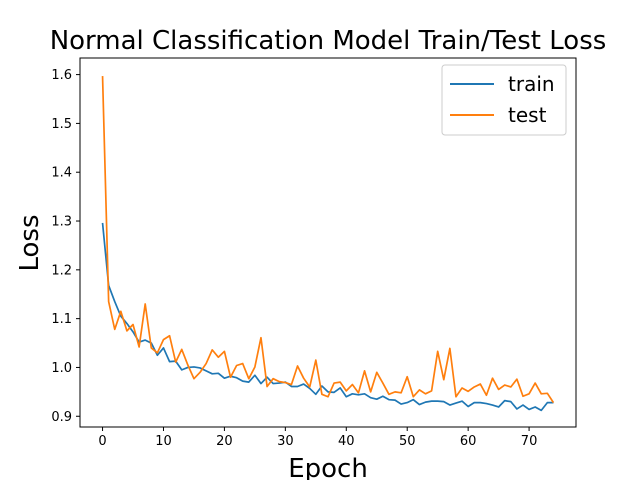  What do you see at coordinates (61, 270) in the screenshot?
I see `y-tick-label: 1.2` at bounding box center [61, 270].